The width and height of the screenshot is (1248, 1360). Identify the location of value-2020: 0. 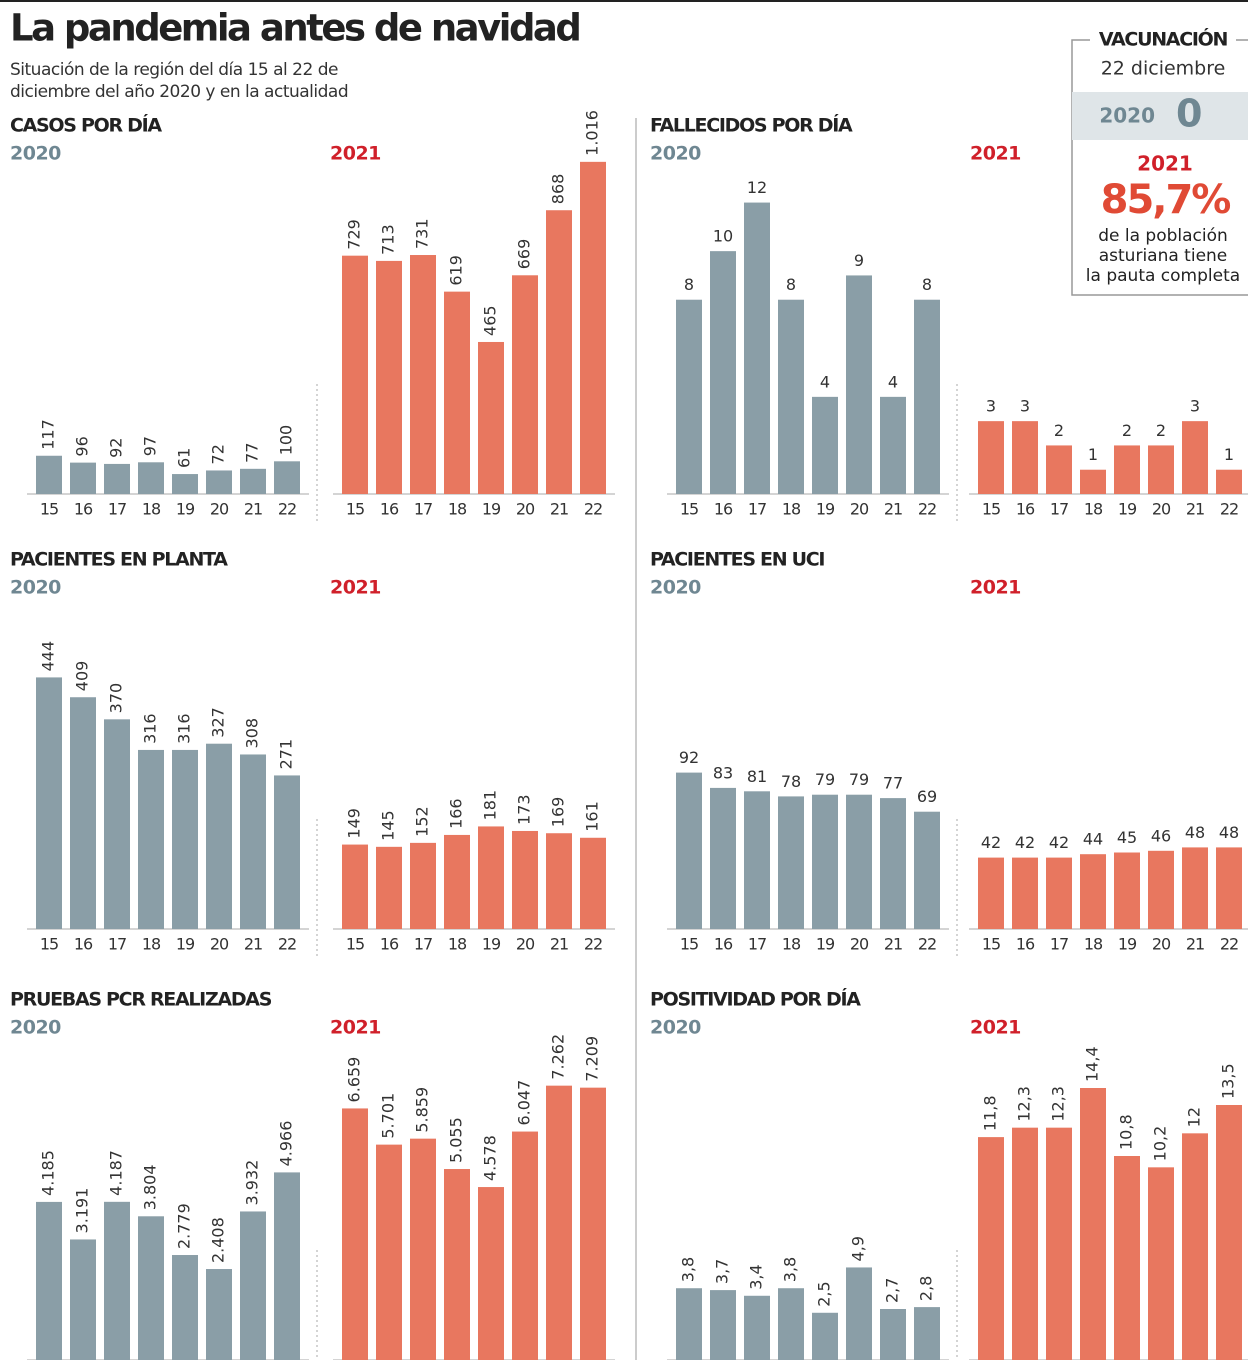
(1189, 114).